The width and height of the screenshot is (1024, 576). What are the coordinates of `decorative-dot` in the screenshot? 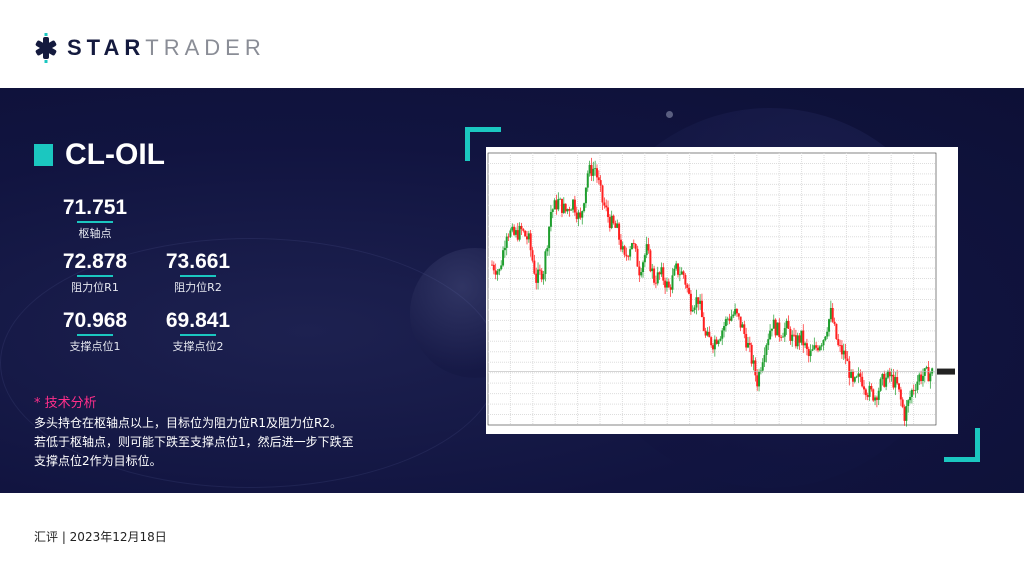 It's located at (669, 114).